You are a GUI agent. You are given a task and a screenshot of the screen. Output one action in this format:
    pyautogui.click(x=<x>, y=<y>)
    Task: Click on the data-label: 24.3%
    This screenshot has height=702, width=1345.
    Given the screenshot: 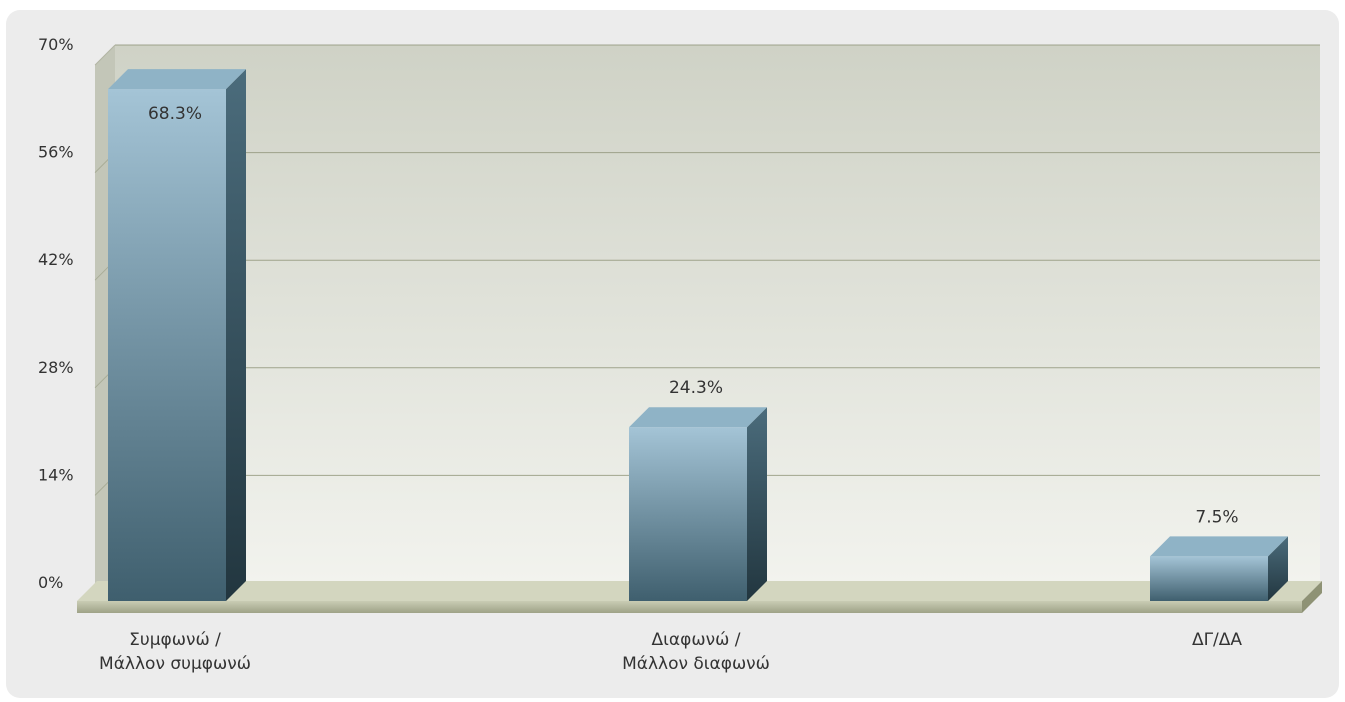 What is the action you would take?
    pyautogui.click(x=696, y=388)
    